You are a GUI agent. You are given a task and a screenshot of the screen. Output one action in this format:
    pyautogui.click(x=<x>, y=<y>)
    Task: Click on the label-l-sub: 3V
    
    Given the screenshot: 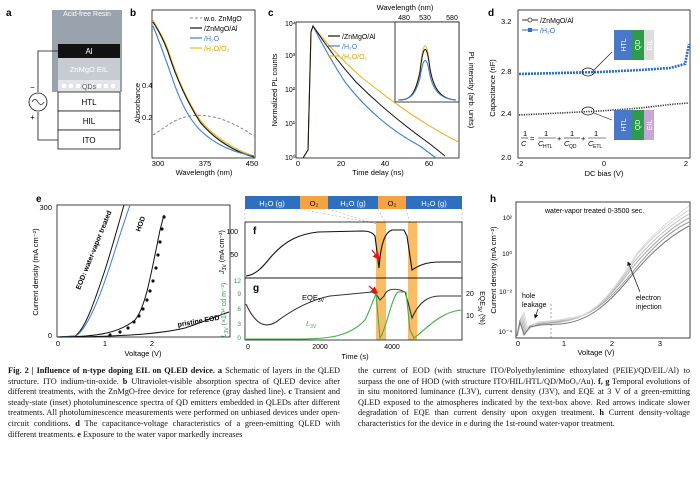 What is the action you would take?
    pyautogui.click(x=313, y=327)
    